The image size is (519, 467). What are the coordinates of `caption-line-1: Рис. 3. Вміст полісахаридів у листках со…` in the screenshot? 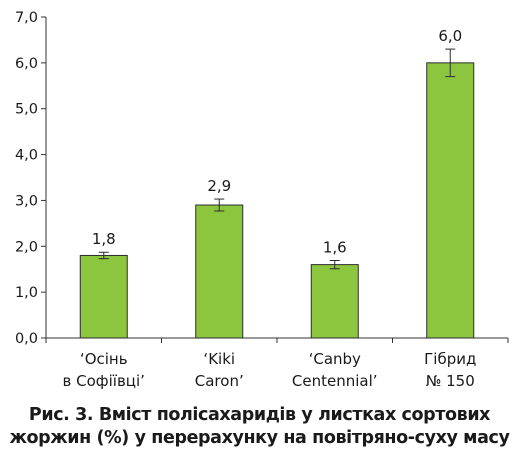 It's located at (259, 415).